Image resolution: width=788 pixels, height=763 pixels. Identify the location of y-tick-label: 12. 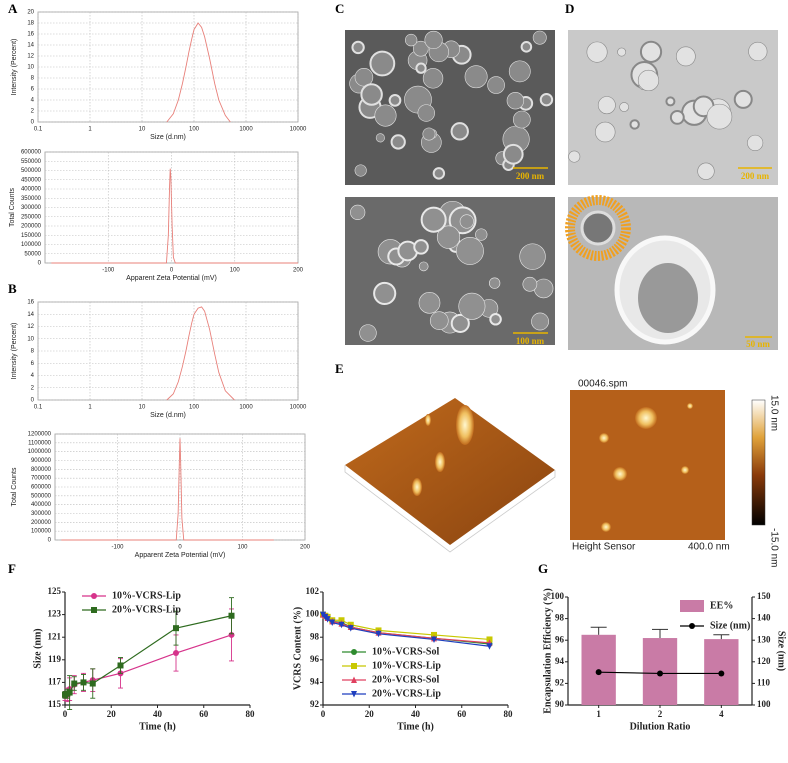
(30, 327).